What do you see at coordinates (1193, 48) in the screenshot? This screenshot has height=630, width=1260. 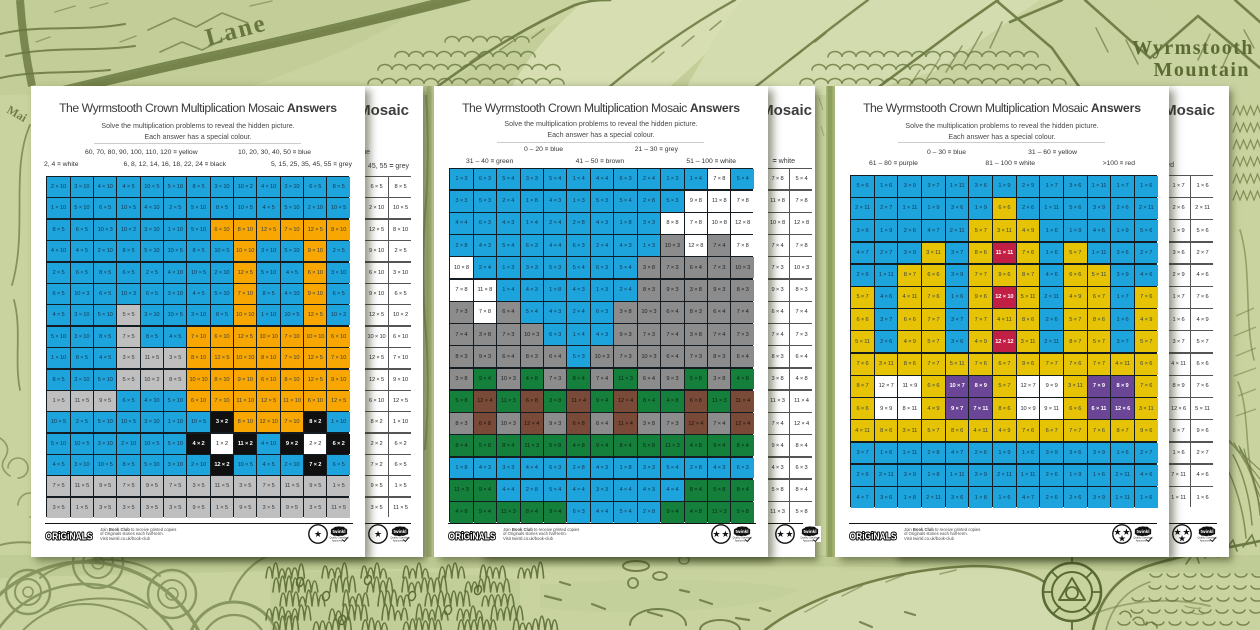 I see `svg-text: Wyrmstooth` at bounding box center [1193, 48].